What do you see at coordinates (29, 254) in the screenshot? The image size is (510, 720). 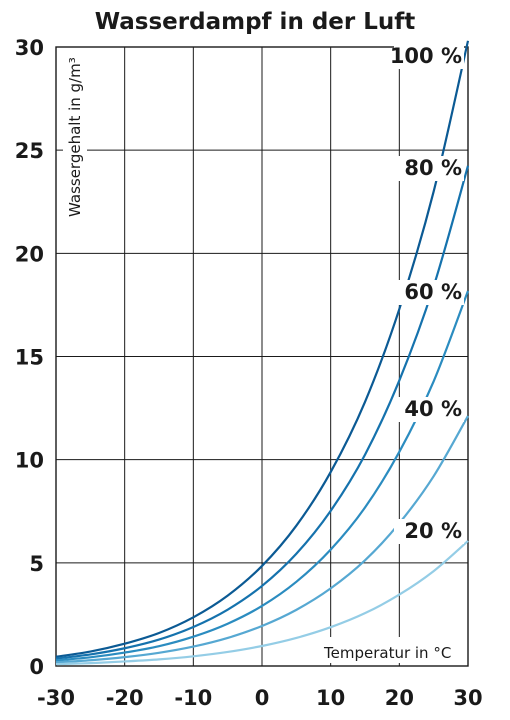 I see `y-tick-label: 20` at bounding box center [29, 254].